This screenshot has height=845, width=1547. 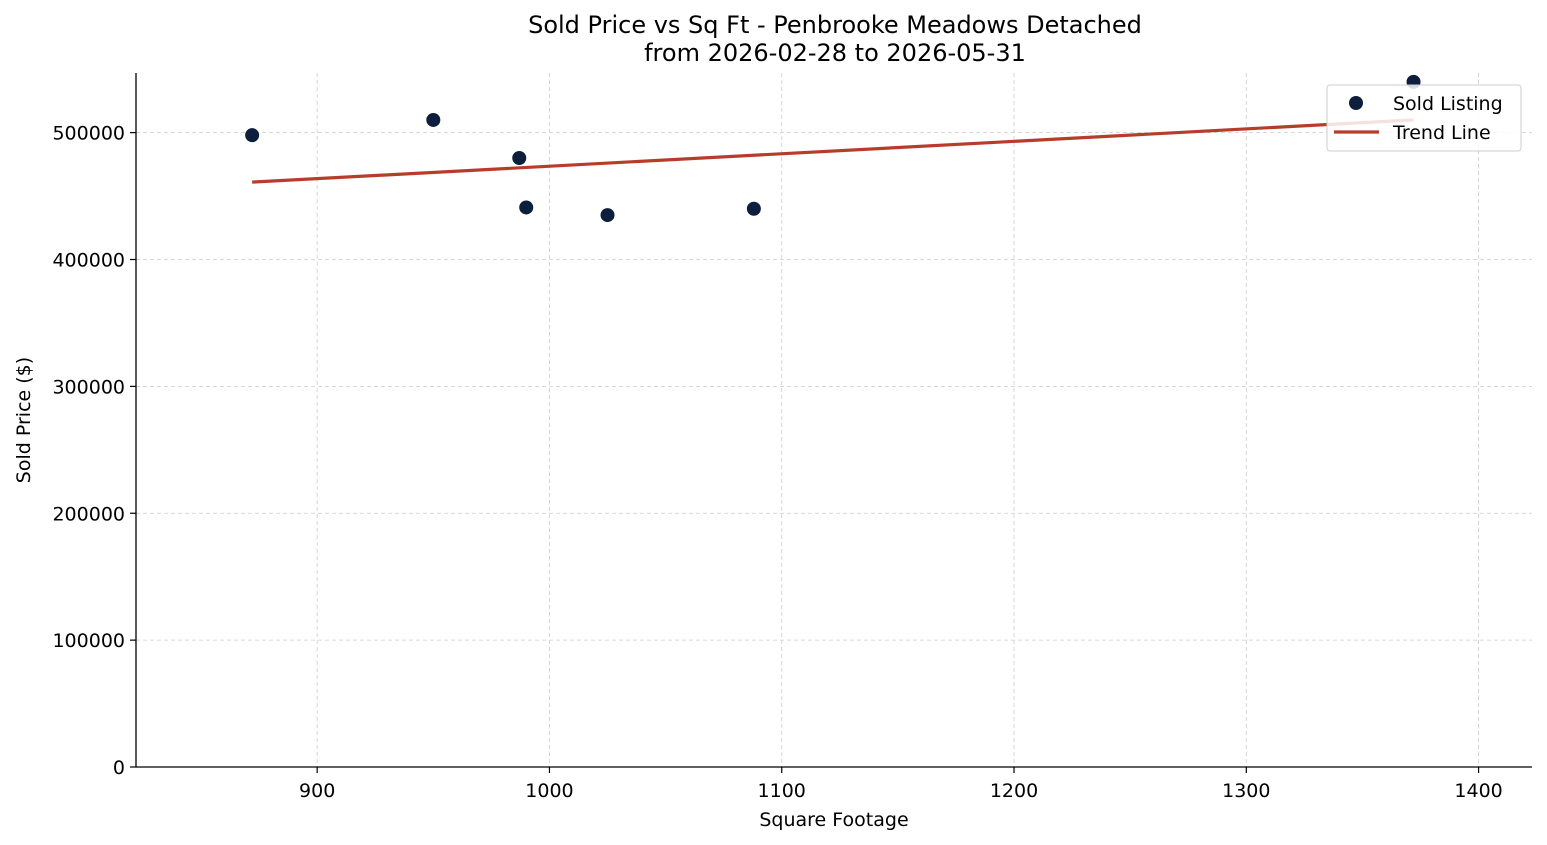 I want to click on scatter-series, so click(x=833, y=148).